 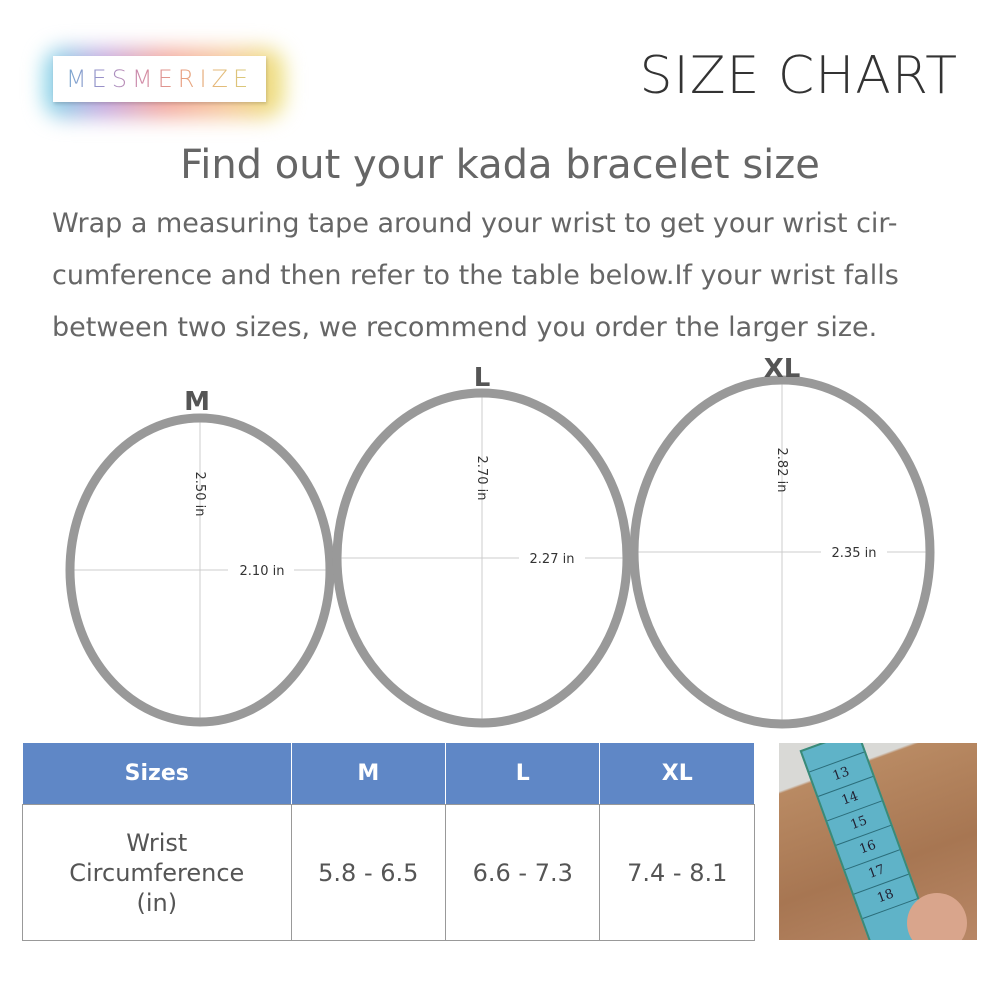 What do you see at coordinates (262, 571) in the screenshot?
I see `width-label: 2.10 in` at bounding box center [262, 571].